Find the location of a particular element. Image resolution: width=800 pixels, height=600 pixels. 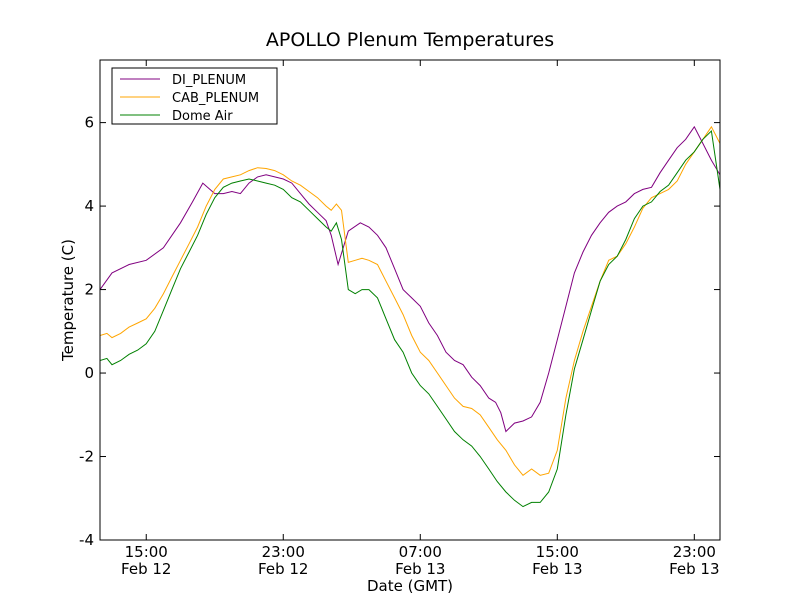

x-tick-label-time: 07:00 is located at coordinates (420, 552).